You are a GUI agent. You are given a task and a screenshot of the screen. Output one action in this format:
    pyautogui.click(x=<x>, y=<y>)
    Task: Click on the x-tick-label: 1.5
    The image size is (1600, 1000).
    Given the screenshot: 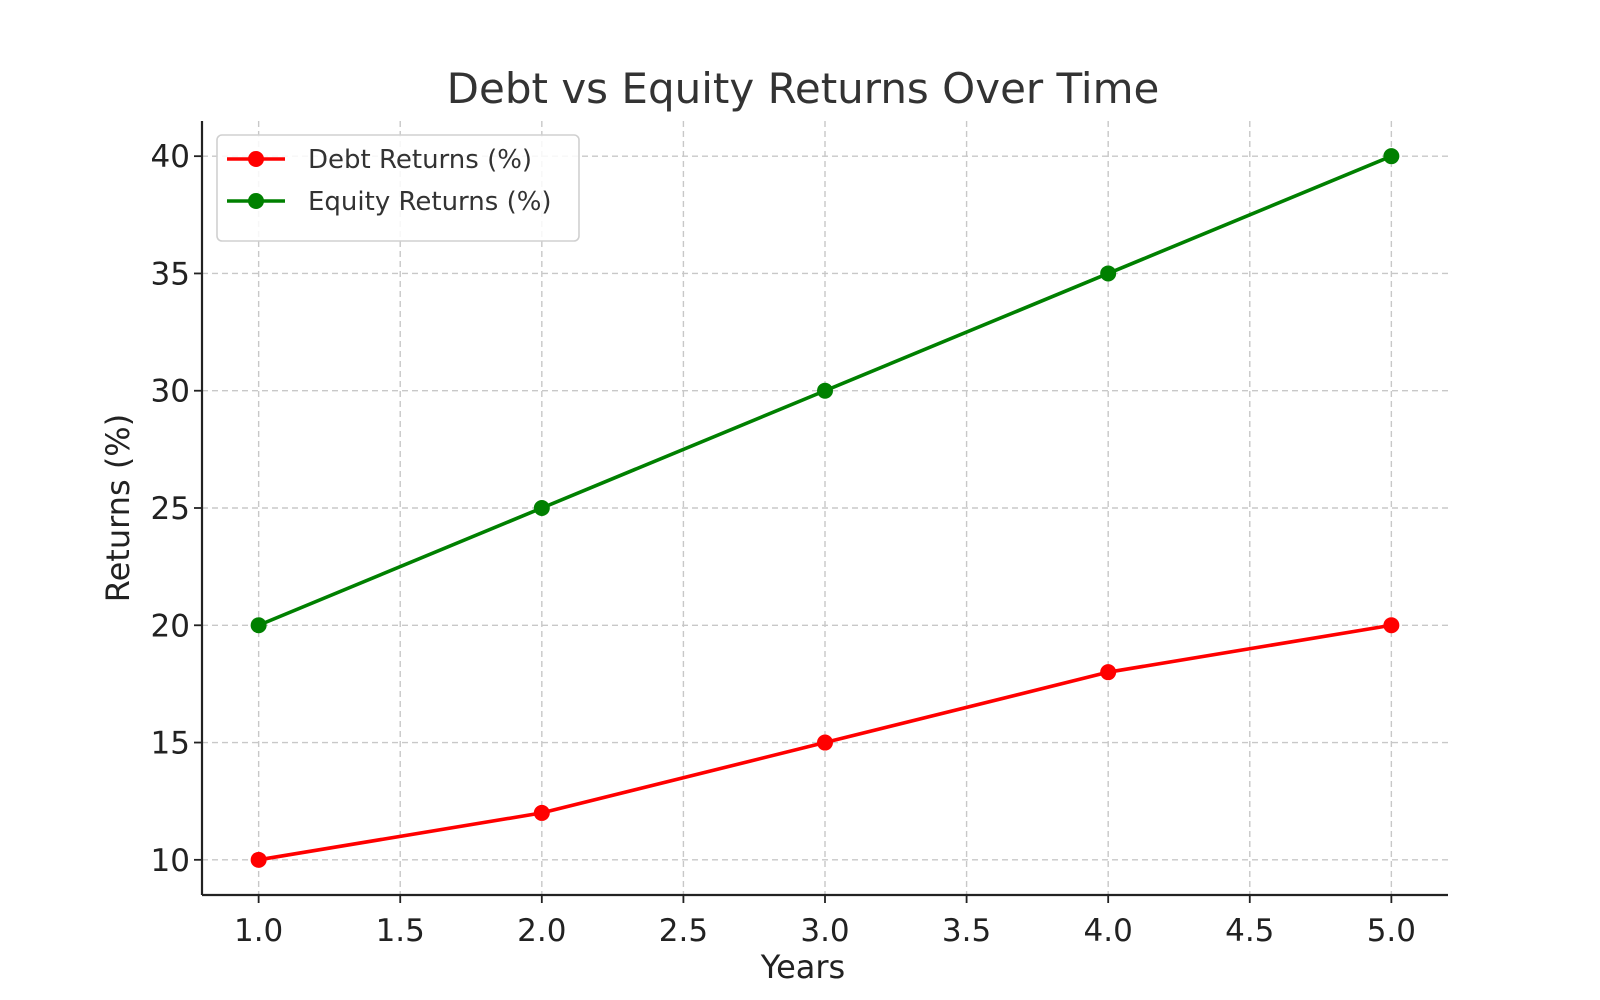 What is the action you would take?
    pyautogui.click(x=400, y=931)
    